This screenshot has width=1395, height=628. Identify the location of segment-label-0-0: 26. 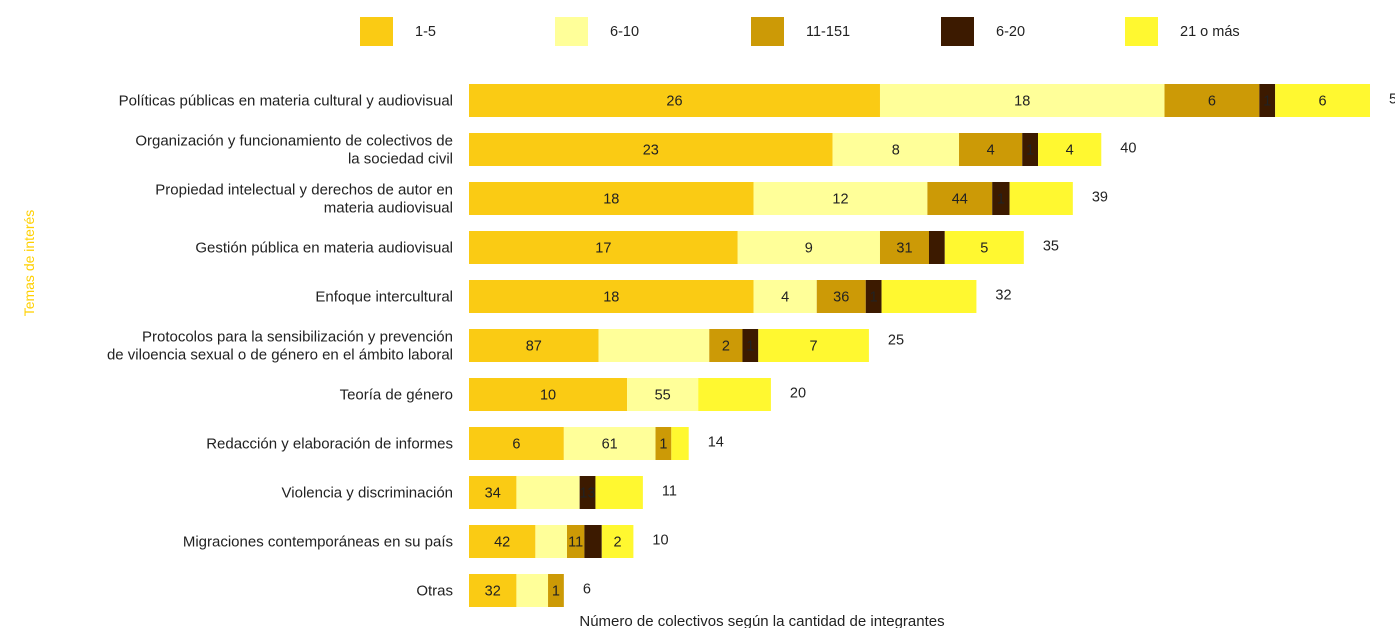
(674, 102).